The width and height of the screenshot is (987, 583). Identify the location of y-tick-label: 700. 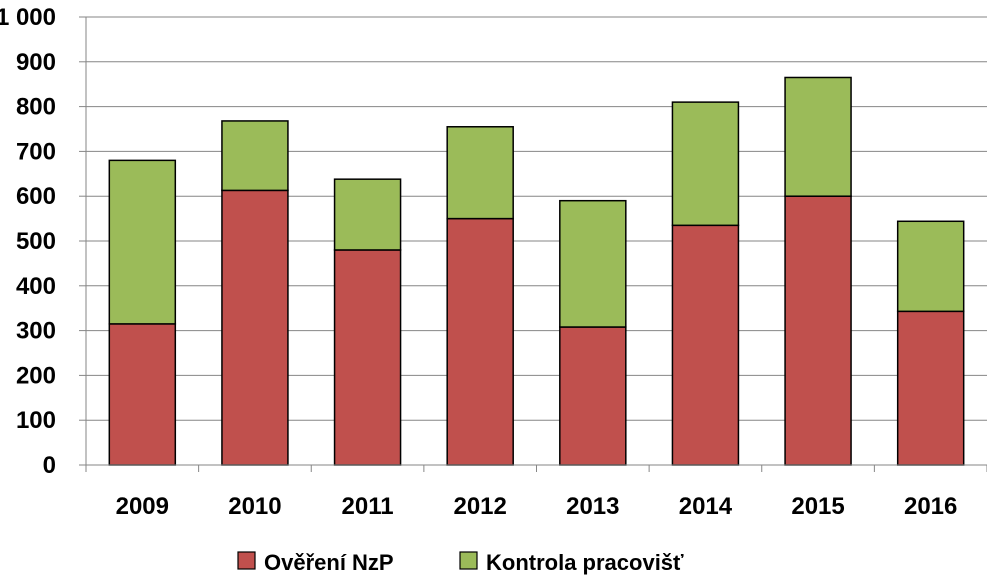
(36, 151).